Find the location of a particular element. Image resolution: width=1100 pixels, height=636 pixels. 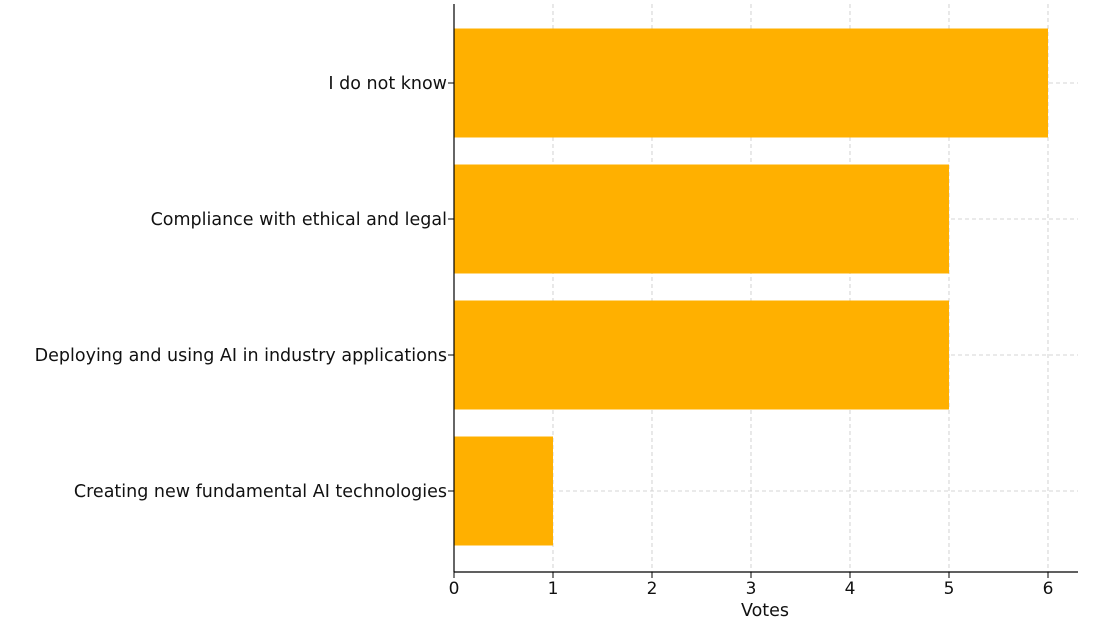

x-tick-label-4: 4 is located at coordinates (850, 589).